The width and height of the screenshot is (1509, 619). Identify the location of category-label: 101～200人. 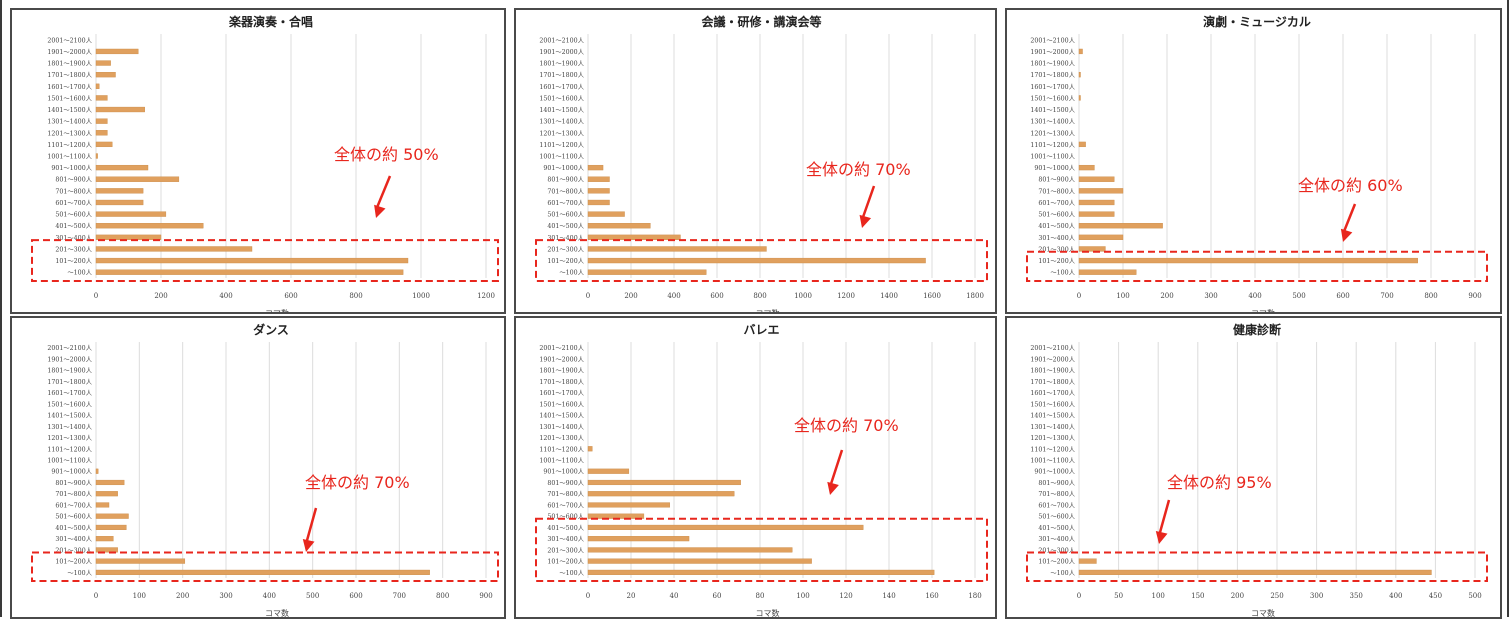
(73, 261).